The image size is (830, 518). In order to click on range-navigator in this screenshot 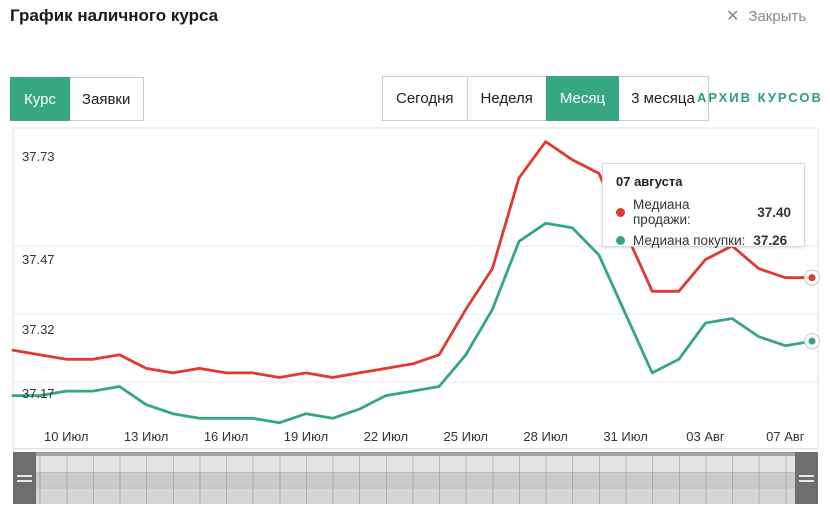, I will do `click(415, 476)`.